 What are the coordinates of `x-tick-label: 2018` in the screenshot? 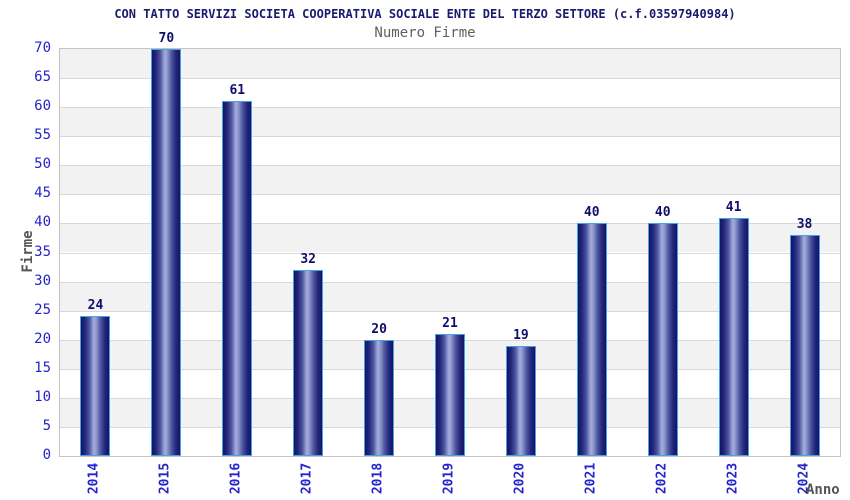 It's located at (378, 478).